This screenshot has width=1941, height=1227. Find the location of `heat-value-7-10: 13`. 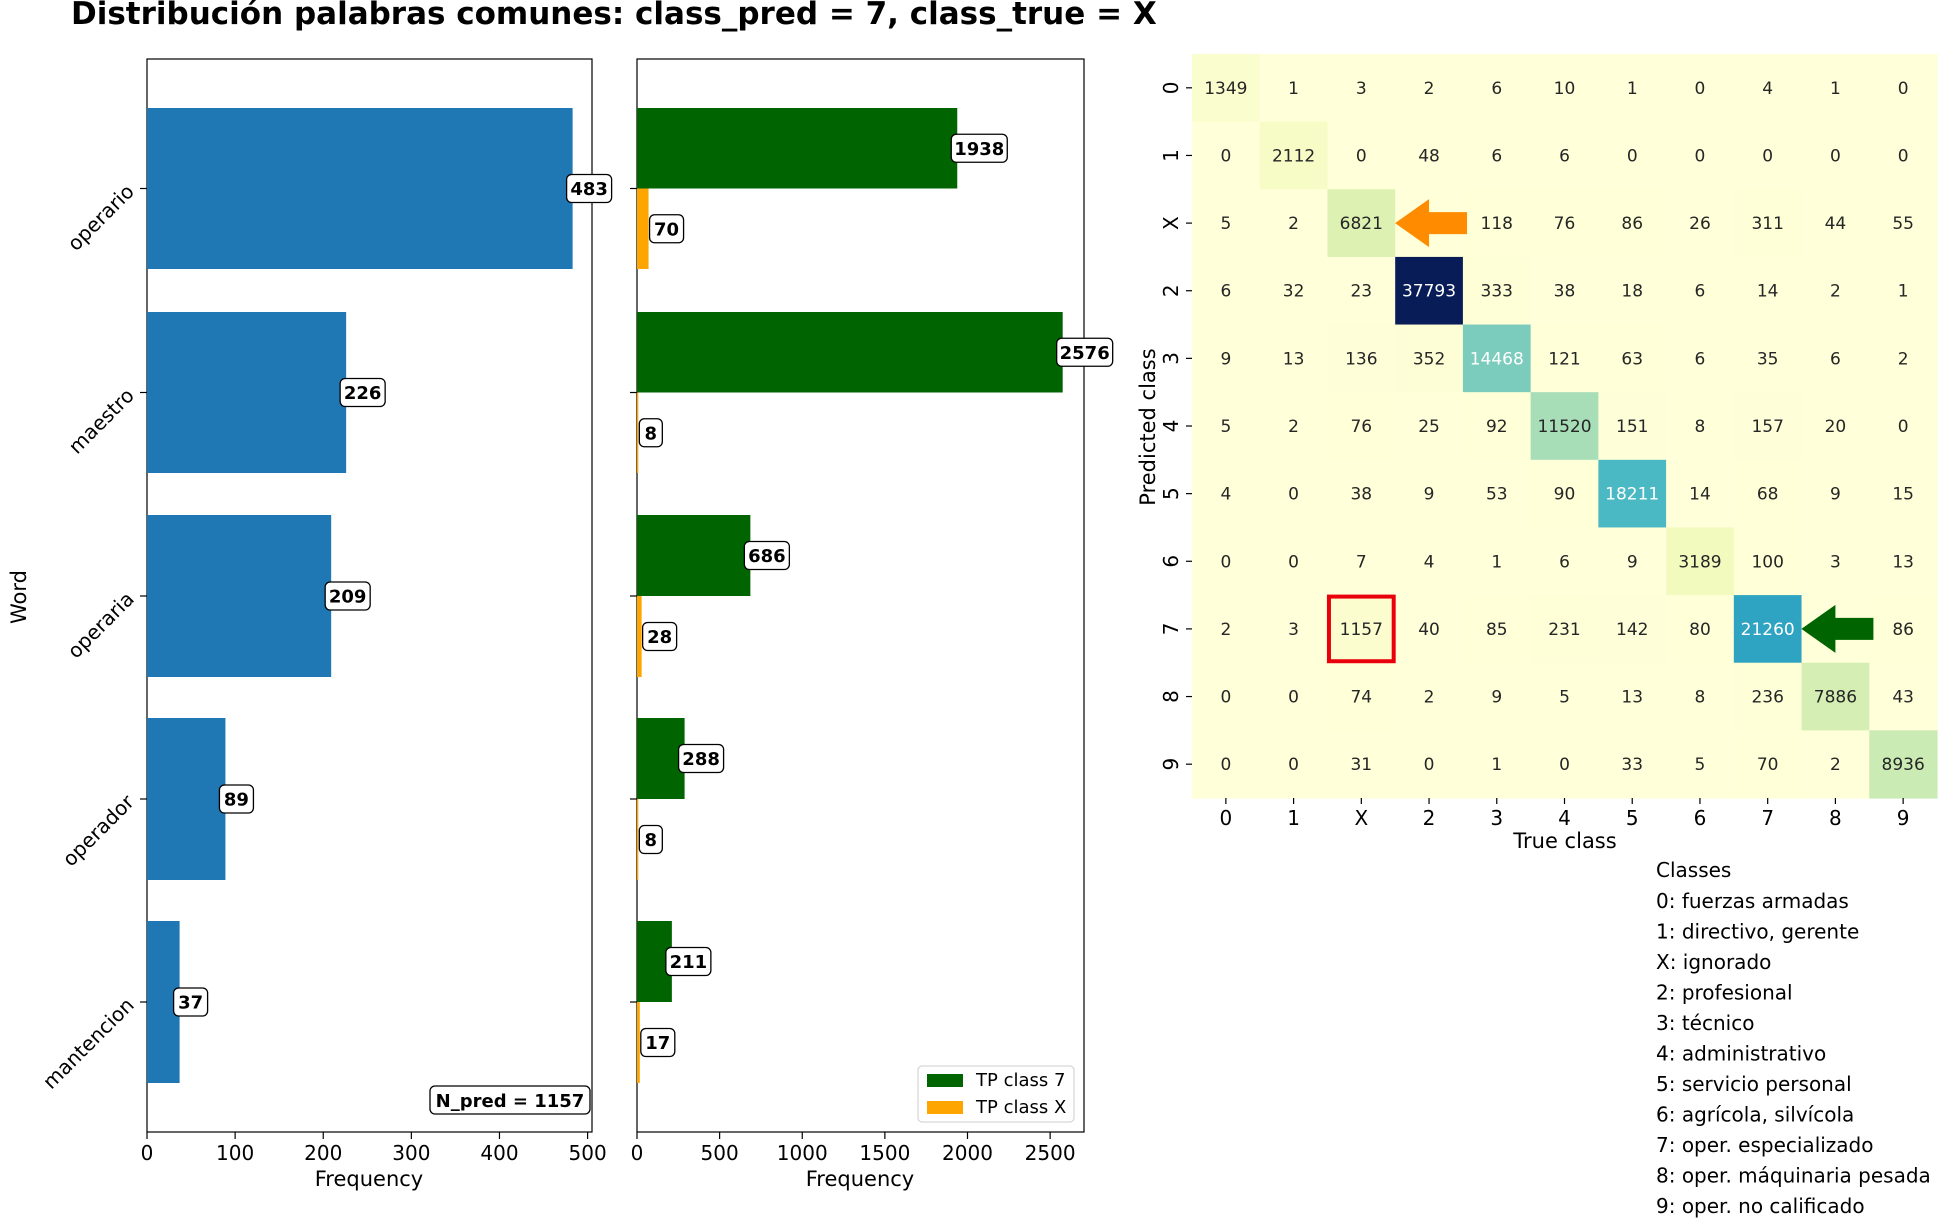

heat-value-7-10: 13 is located at coordinates (1903, 562).